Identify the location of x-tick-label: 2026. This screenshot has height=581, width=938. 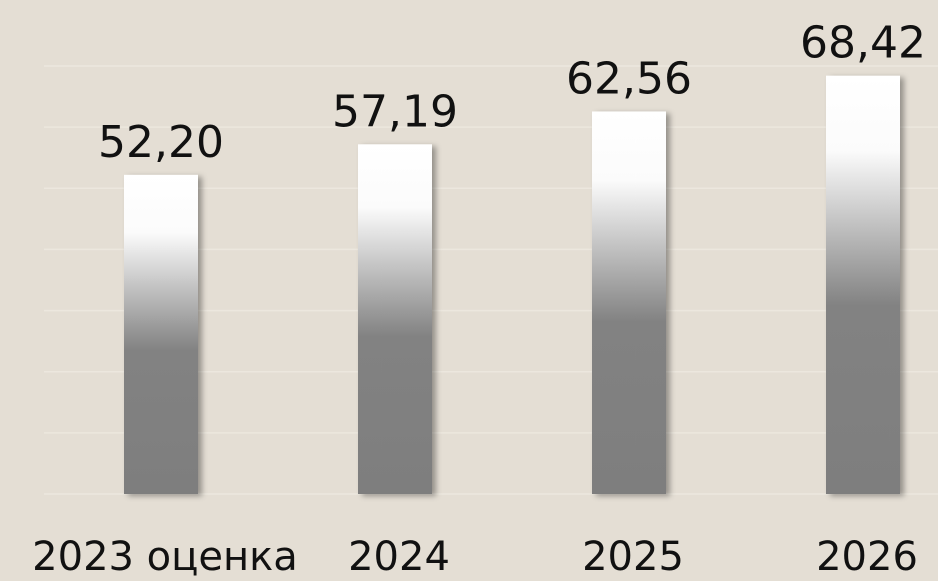
(867, 557).